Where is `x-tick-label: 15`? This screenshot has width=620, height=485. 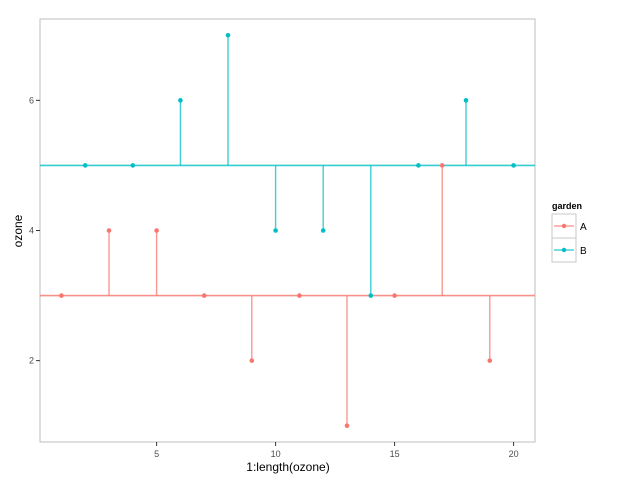
x-tick-label: 15 is located at coordinates (395, 454).